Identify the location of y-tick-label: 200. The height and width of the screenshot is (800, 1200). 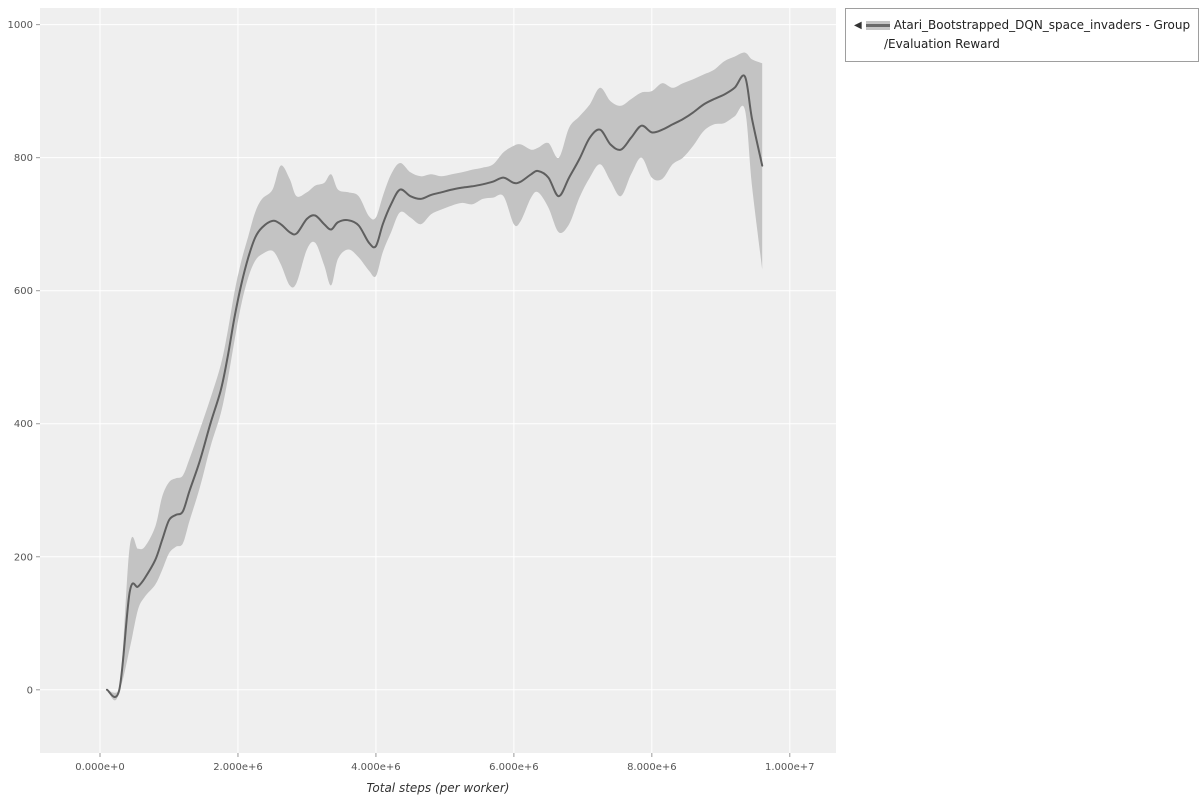
(23, 557).